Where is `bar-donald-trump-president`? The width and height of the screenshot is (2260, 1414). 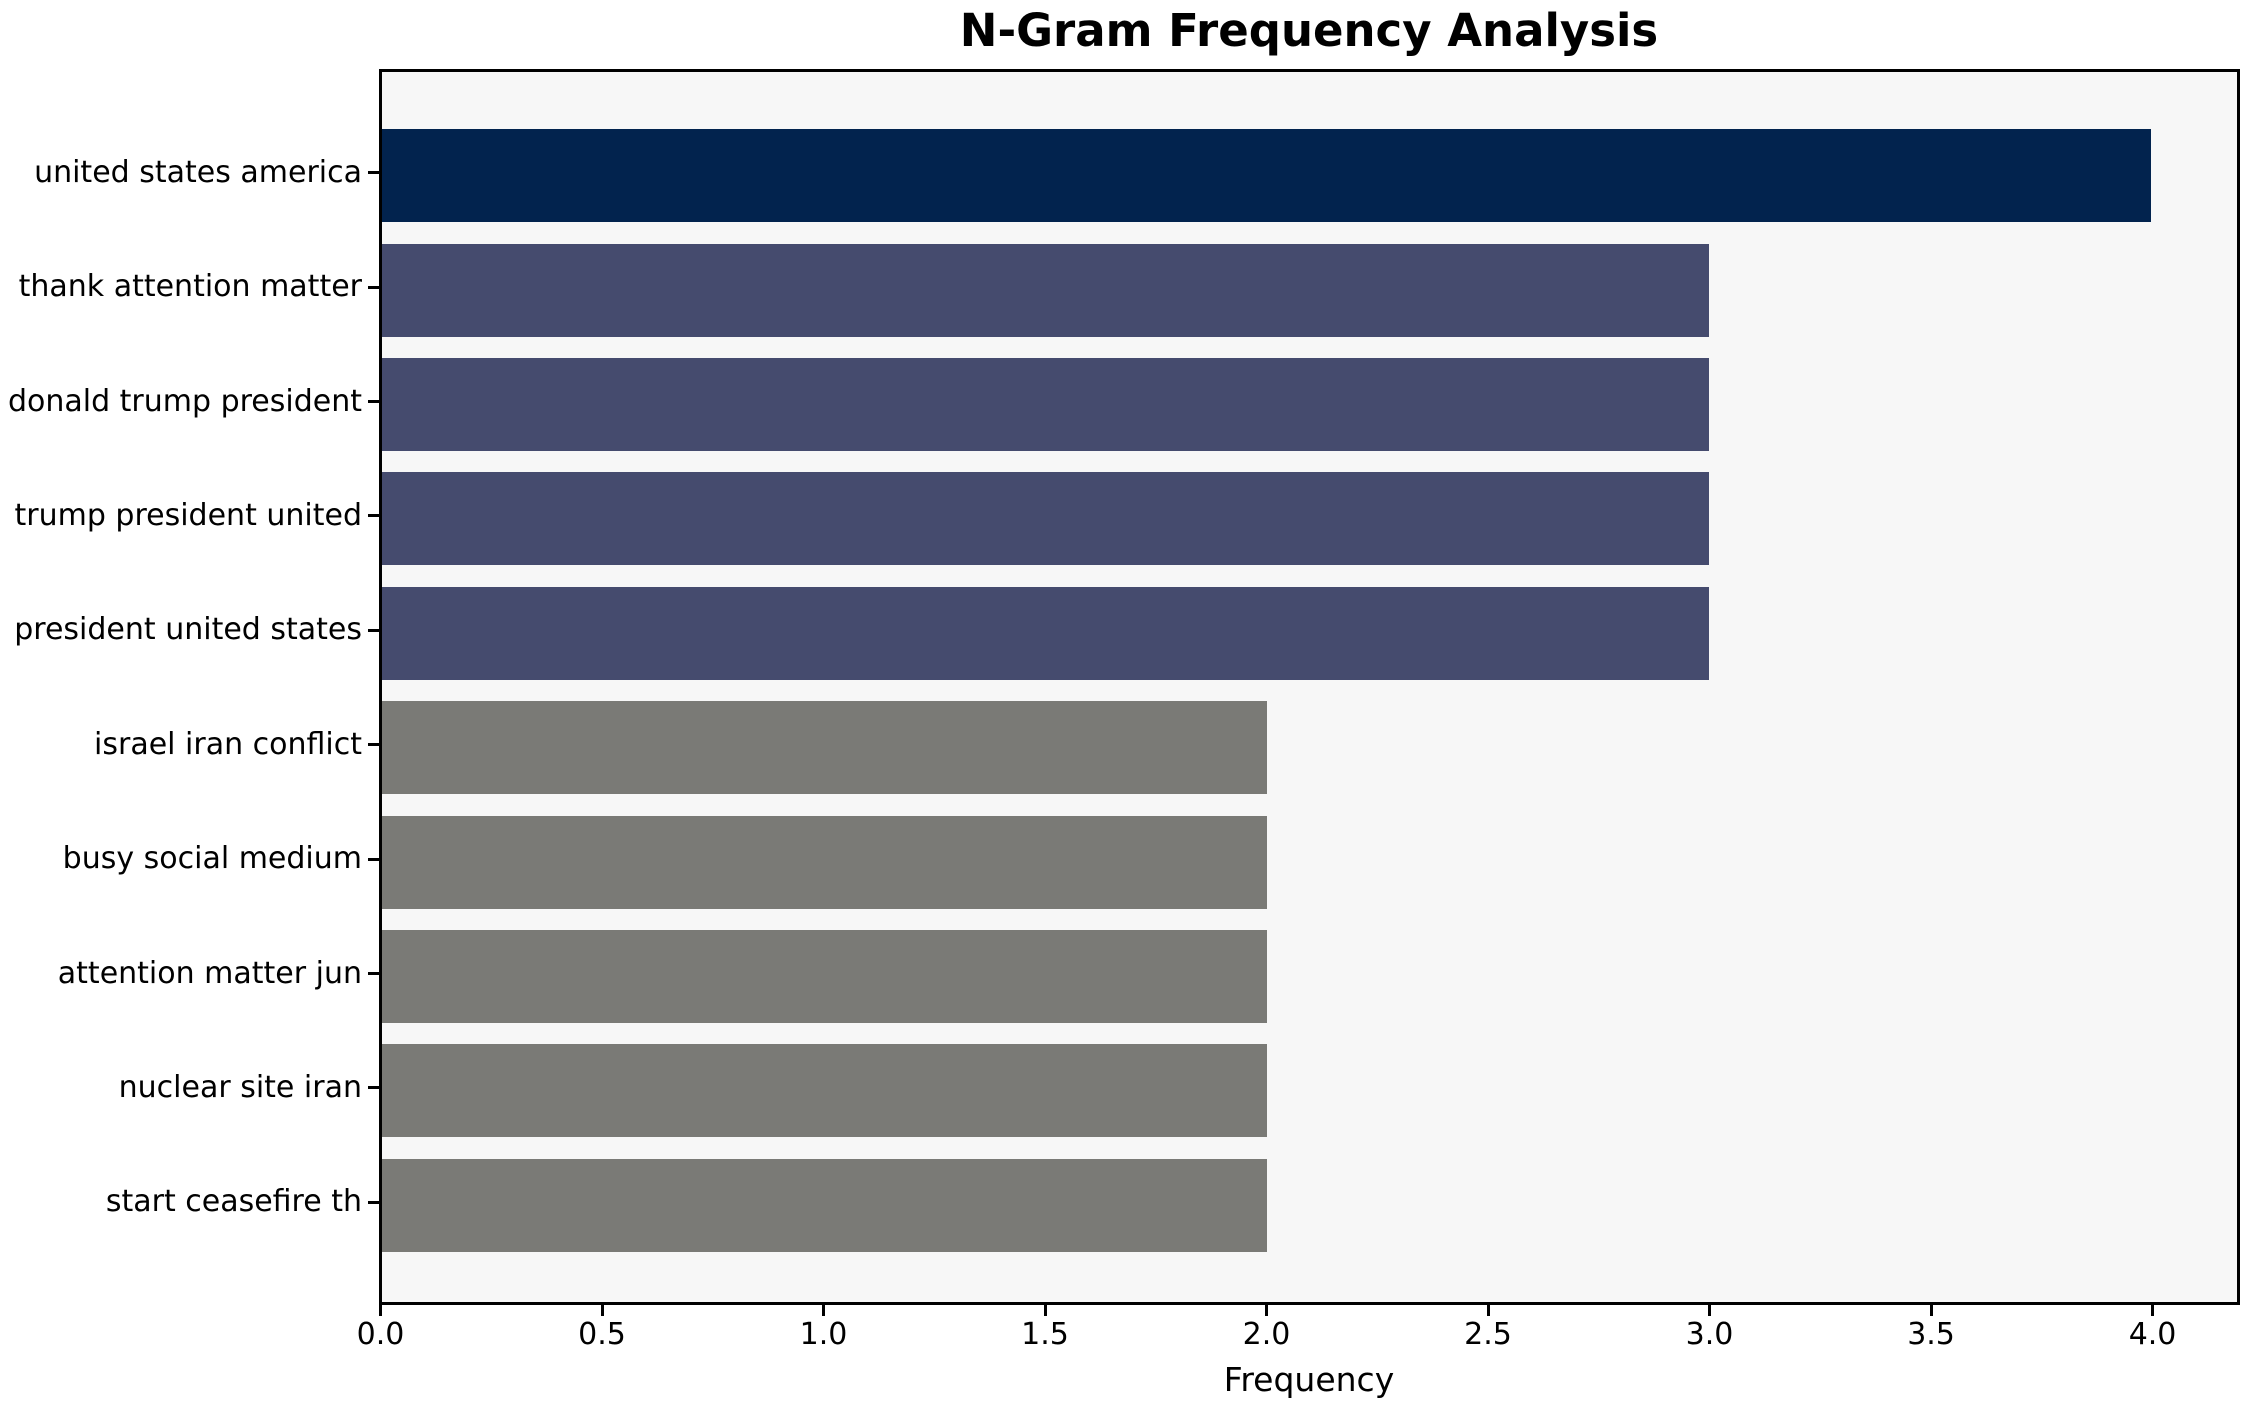
bar-donald-trump-president is located at coordinates (1045, 404).